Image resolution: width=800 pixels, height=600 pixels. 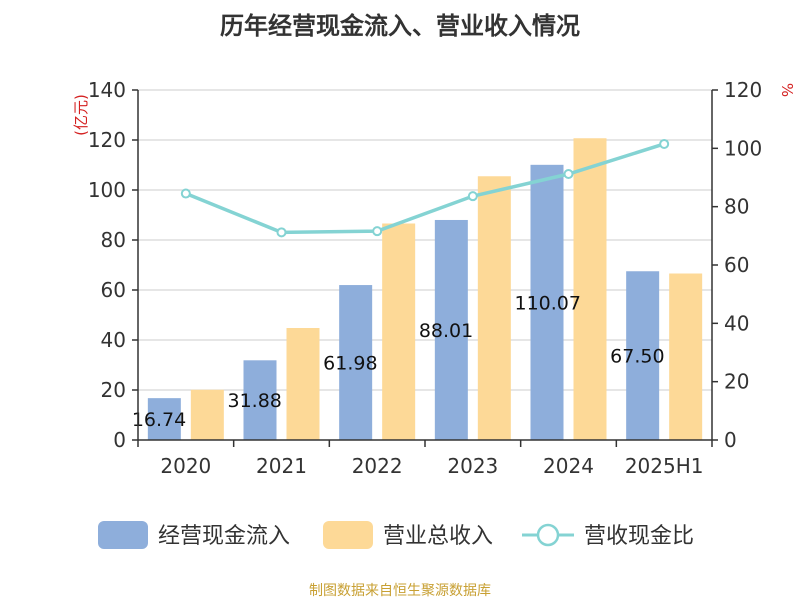 I want to click on left-tick-label: 40, so click(x=113, y=340).